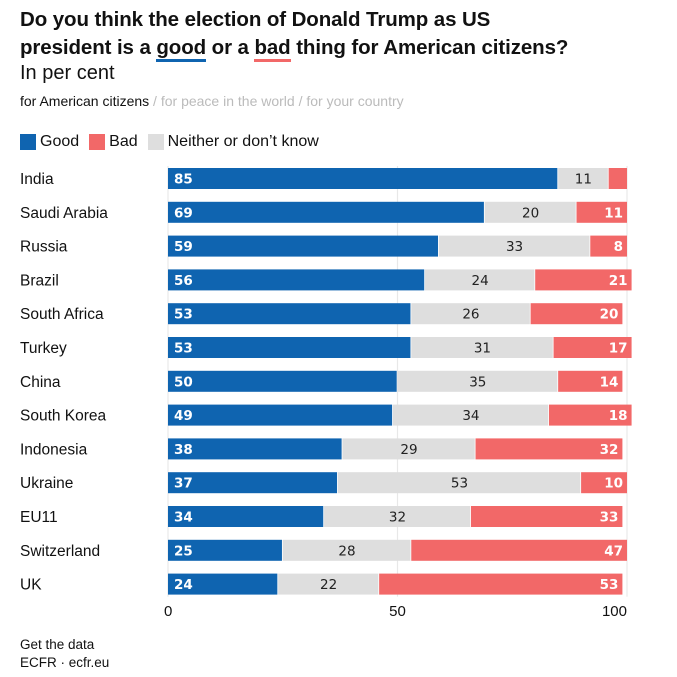 Image resolution: width=677 pixels, height=677 pixels. What do you see at coordinates (39, 280) in the screenshot?
I see `category-label: Brazil` at bounding box center [39, 280].